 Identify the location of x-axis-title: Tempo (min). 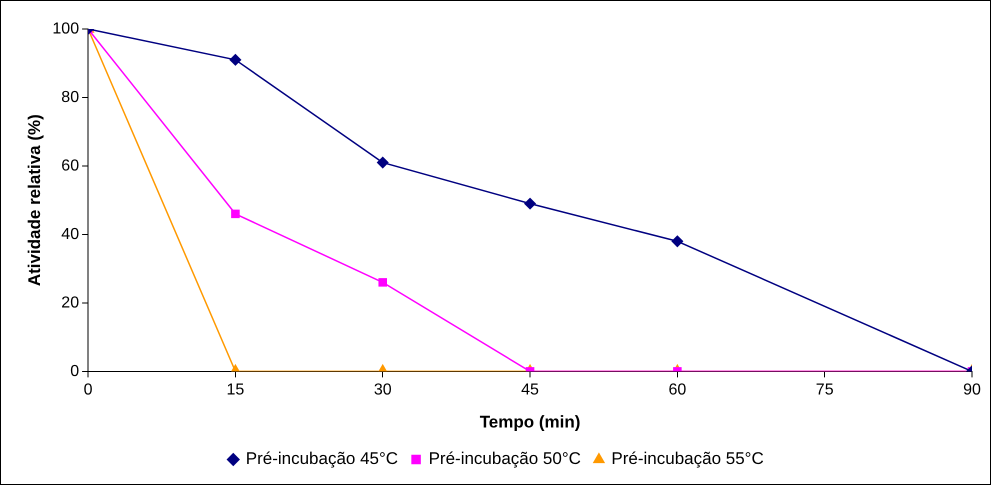
(530, 422).